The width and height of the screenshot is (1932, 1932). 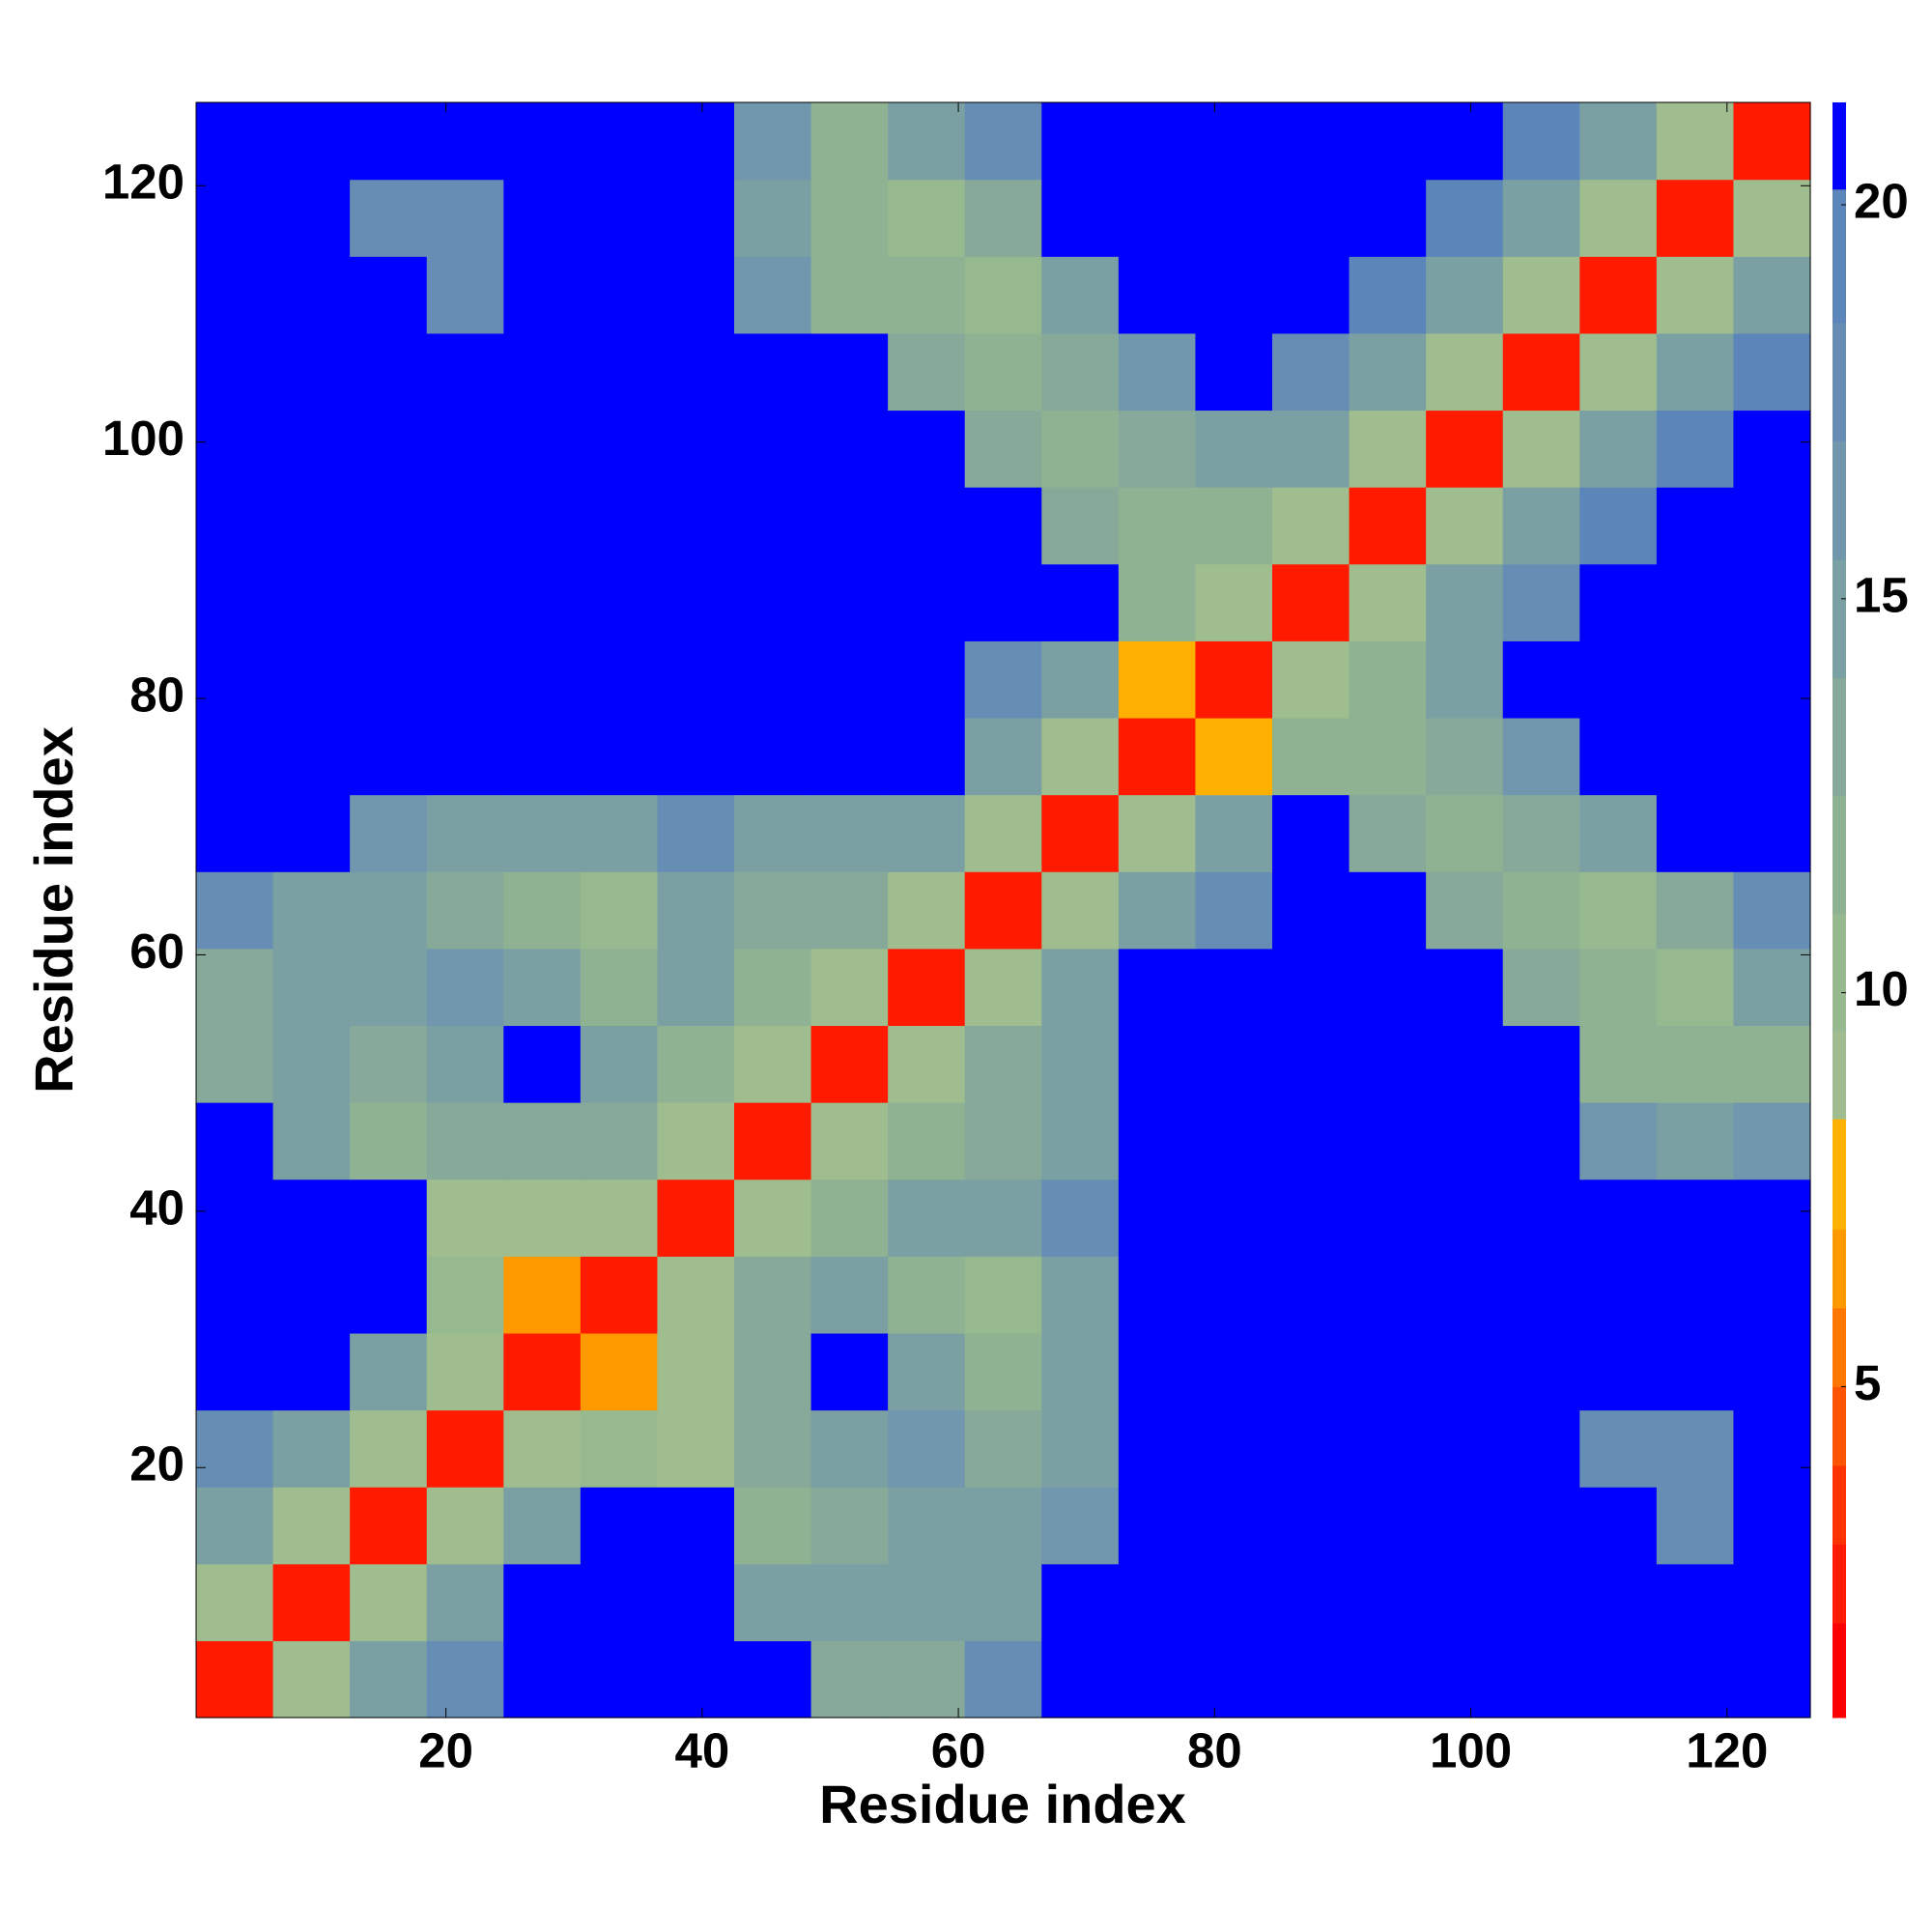 I want to click on y-tick-label: 120, so click(x=143, y=182).